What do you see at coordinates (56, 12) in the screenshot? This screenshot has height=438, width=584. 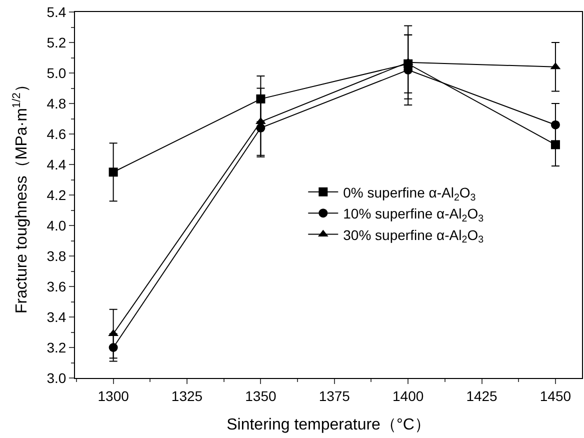 I see `y-tick-label: 5.4` at bounding box center [56, 12].